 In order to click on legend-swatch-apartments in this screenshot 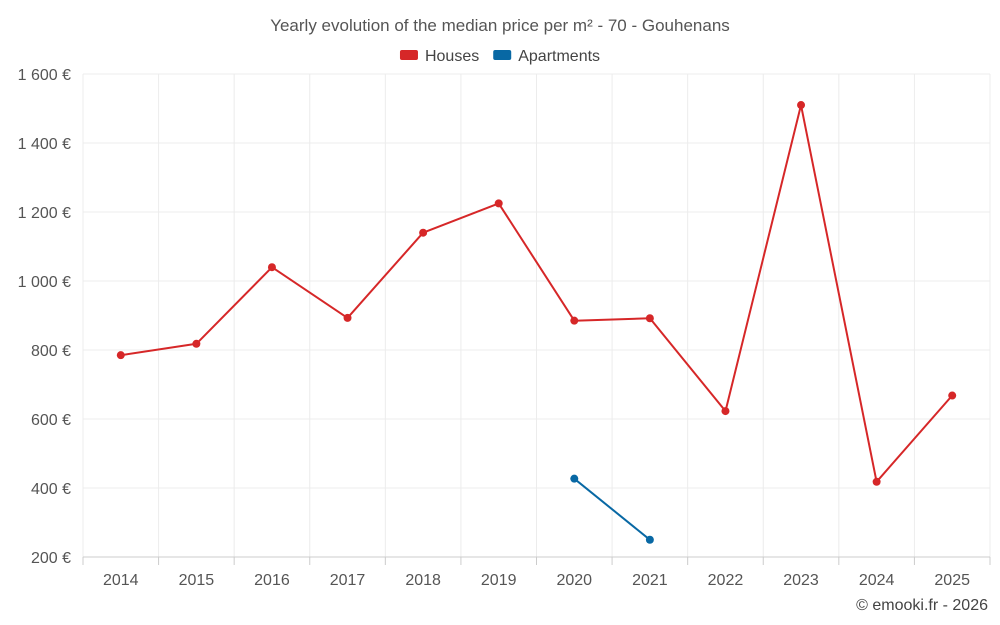, I will do `click(502, 55)`.